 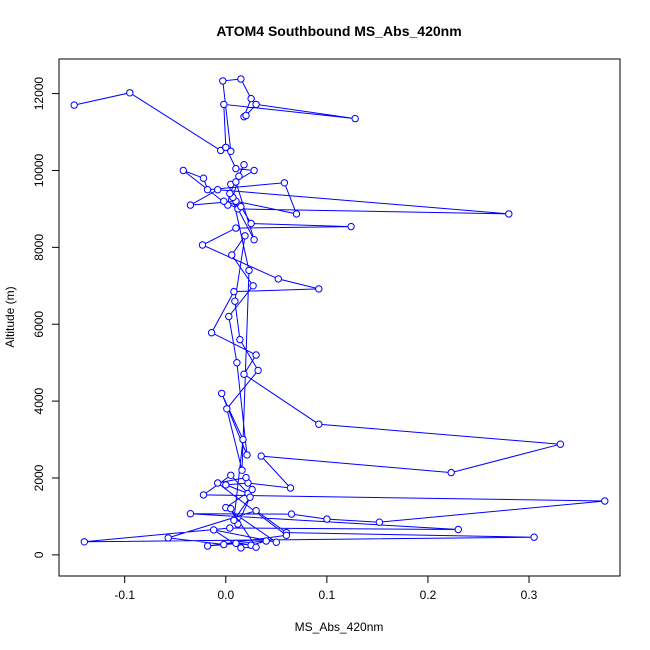 I want to click on x-axis: -0.1 0.0 0.1 0.2 0.3, so click(x=326, y=588).